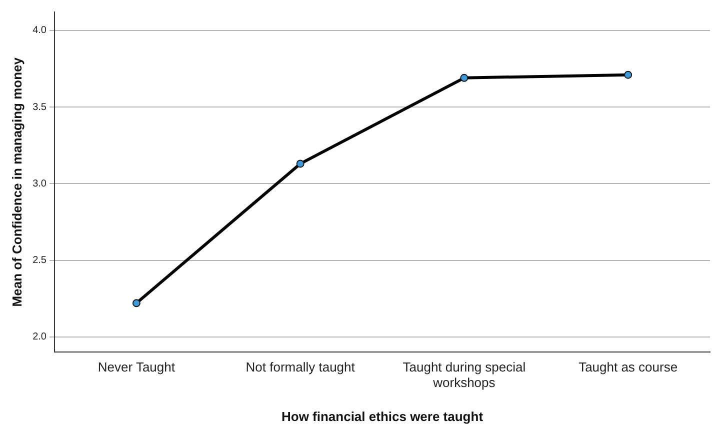  Describe the element at coordinates (464, 375) in the screenshot. I see `x-tick-label: Taught during special workshops` at that location.